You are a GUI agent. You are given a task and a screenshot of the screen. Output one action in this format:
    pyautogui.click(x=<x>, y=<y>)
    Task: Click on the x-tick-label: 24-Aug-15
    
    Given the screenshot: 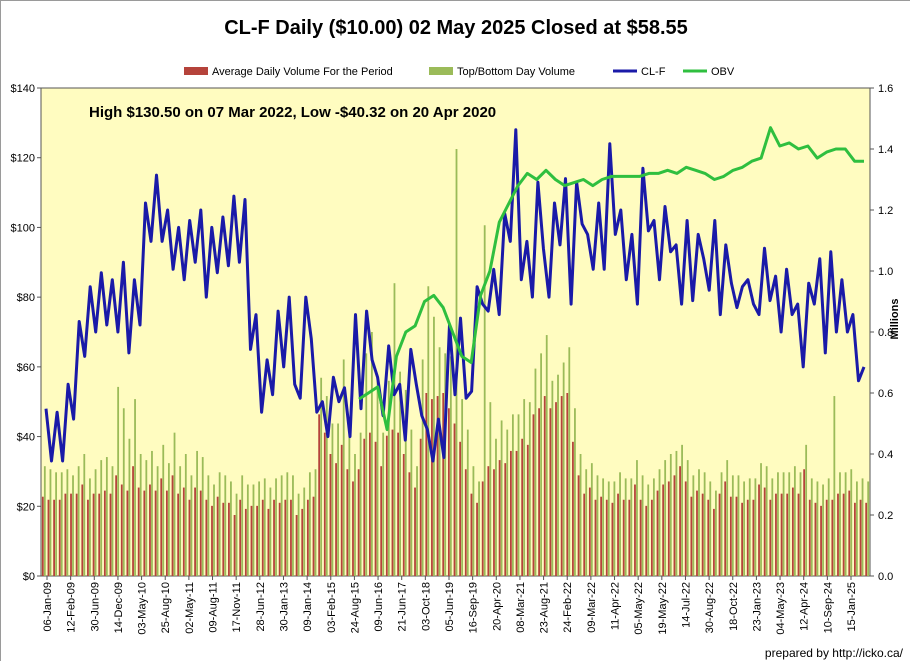 What is the action you would take?
    pyautogui.click(x=355, y=607)
    